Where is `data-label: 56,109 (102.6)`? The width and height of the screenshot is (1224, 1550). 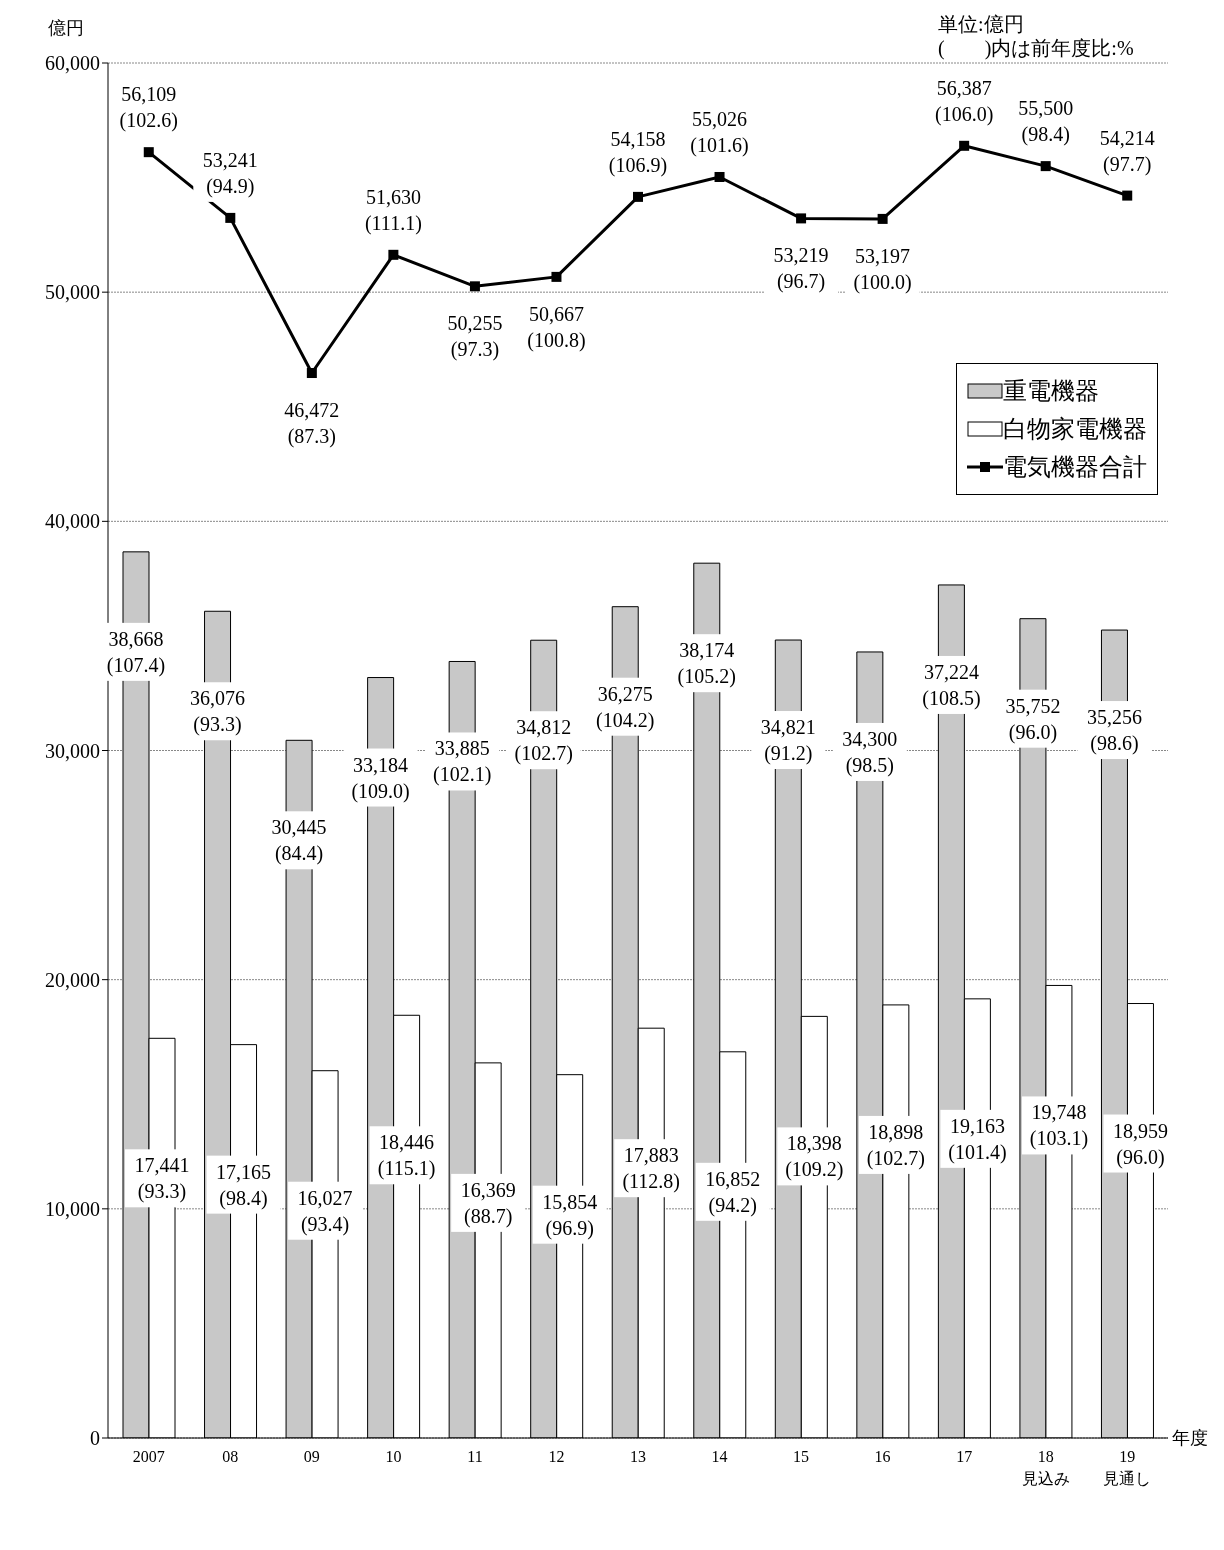 data-label: 56,109 (102.6) is located at coordinates (148, 108).